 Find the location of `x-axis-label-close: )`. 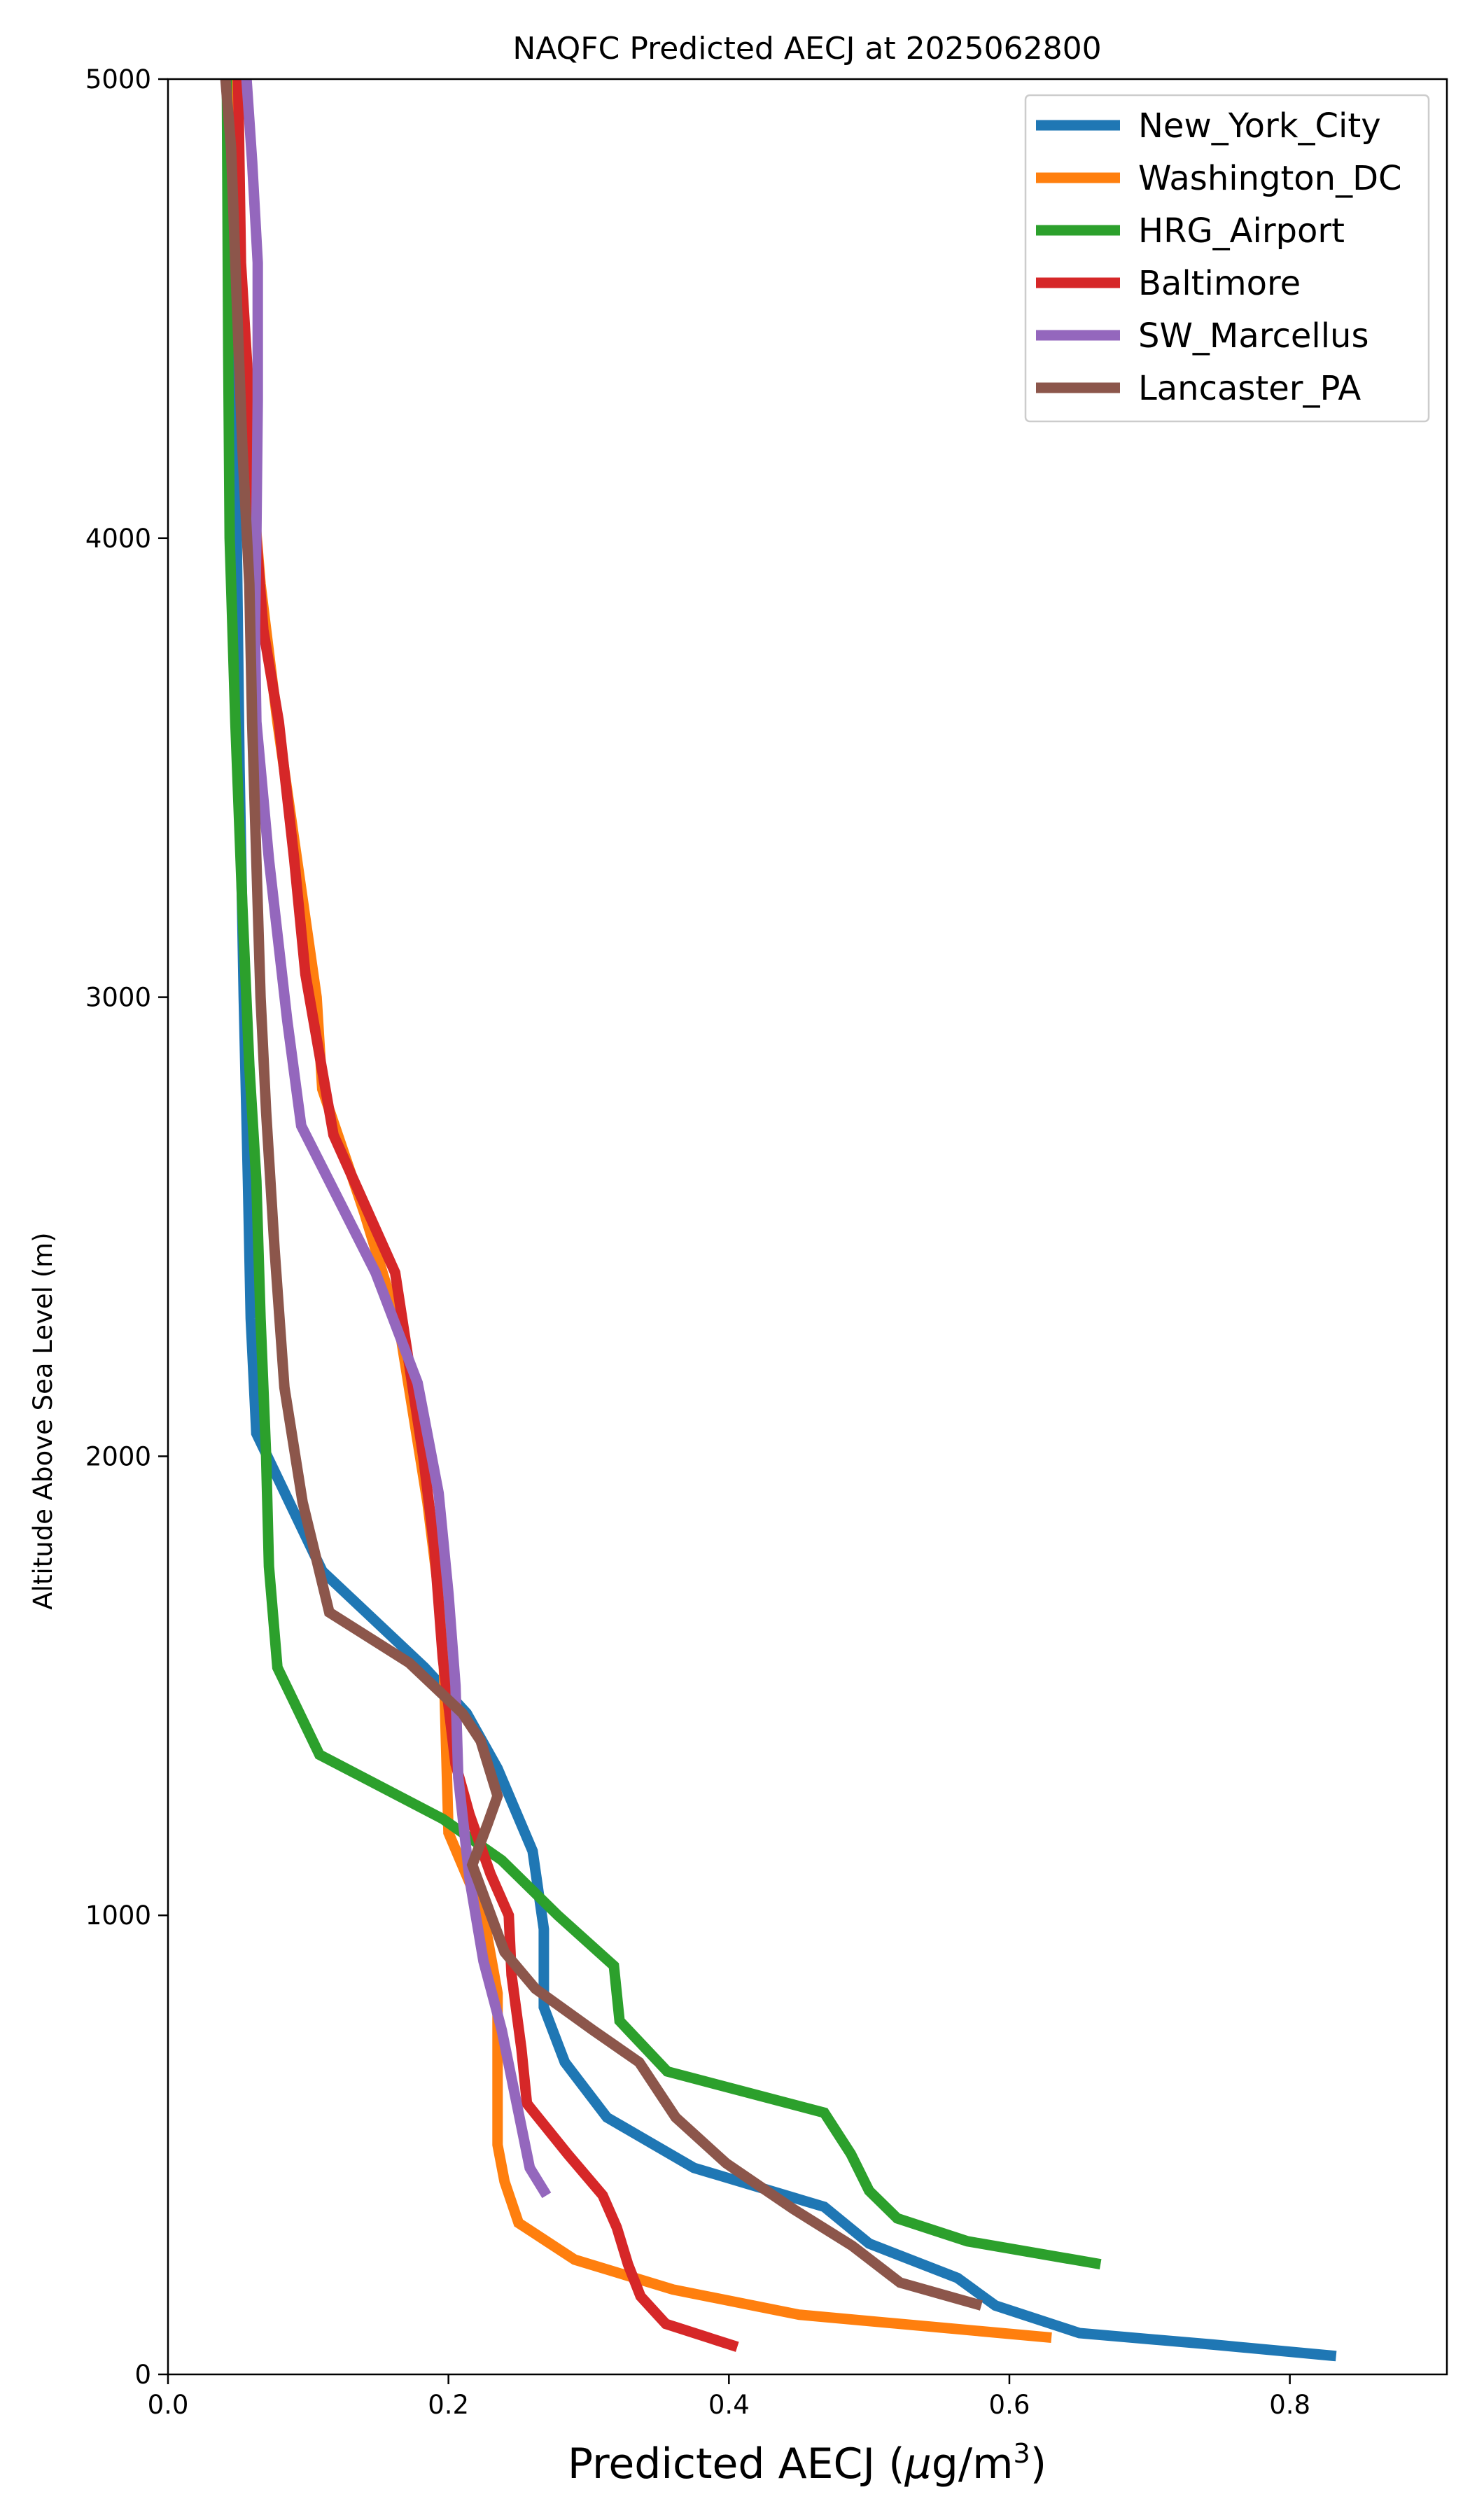

x-axis-label-close: ) is located at coordinates (1038, 2464).